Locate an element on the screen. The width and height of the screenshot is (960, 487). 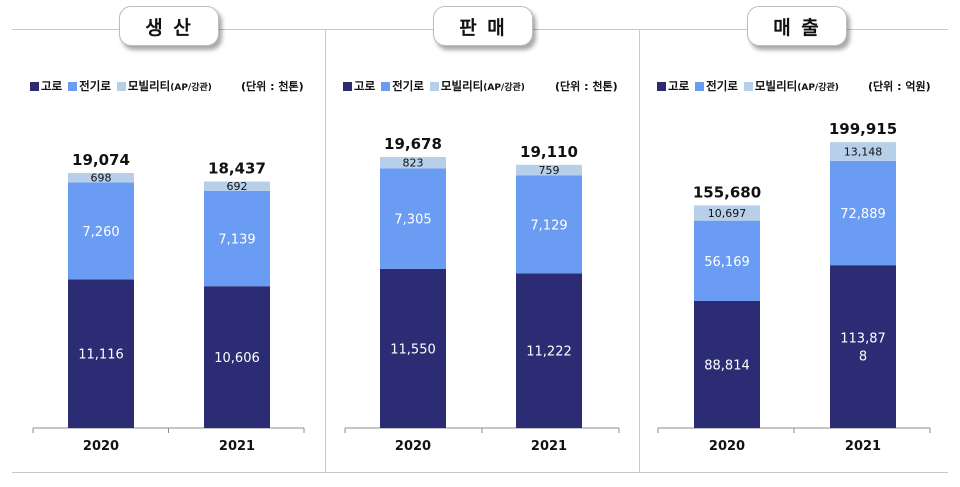
data-label: 823 is located at coordinates (413, 163).